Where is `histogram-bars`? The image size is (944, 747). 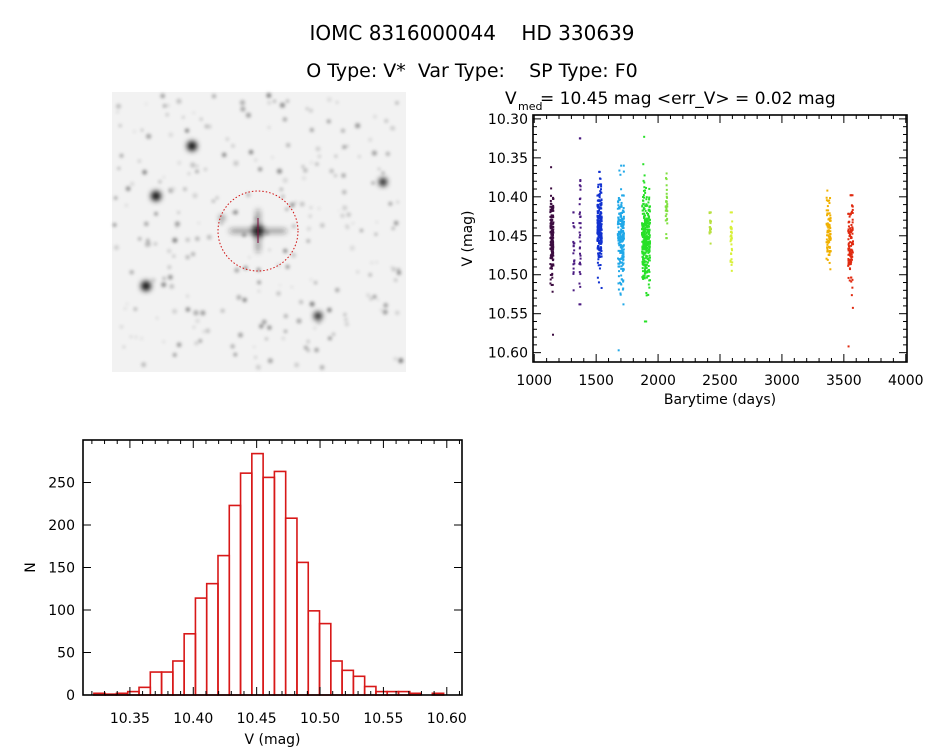 histogram-bars is located at coordinates (269, 574).